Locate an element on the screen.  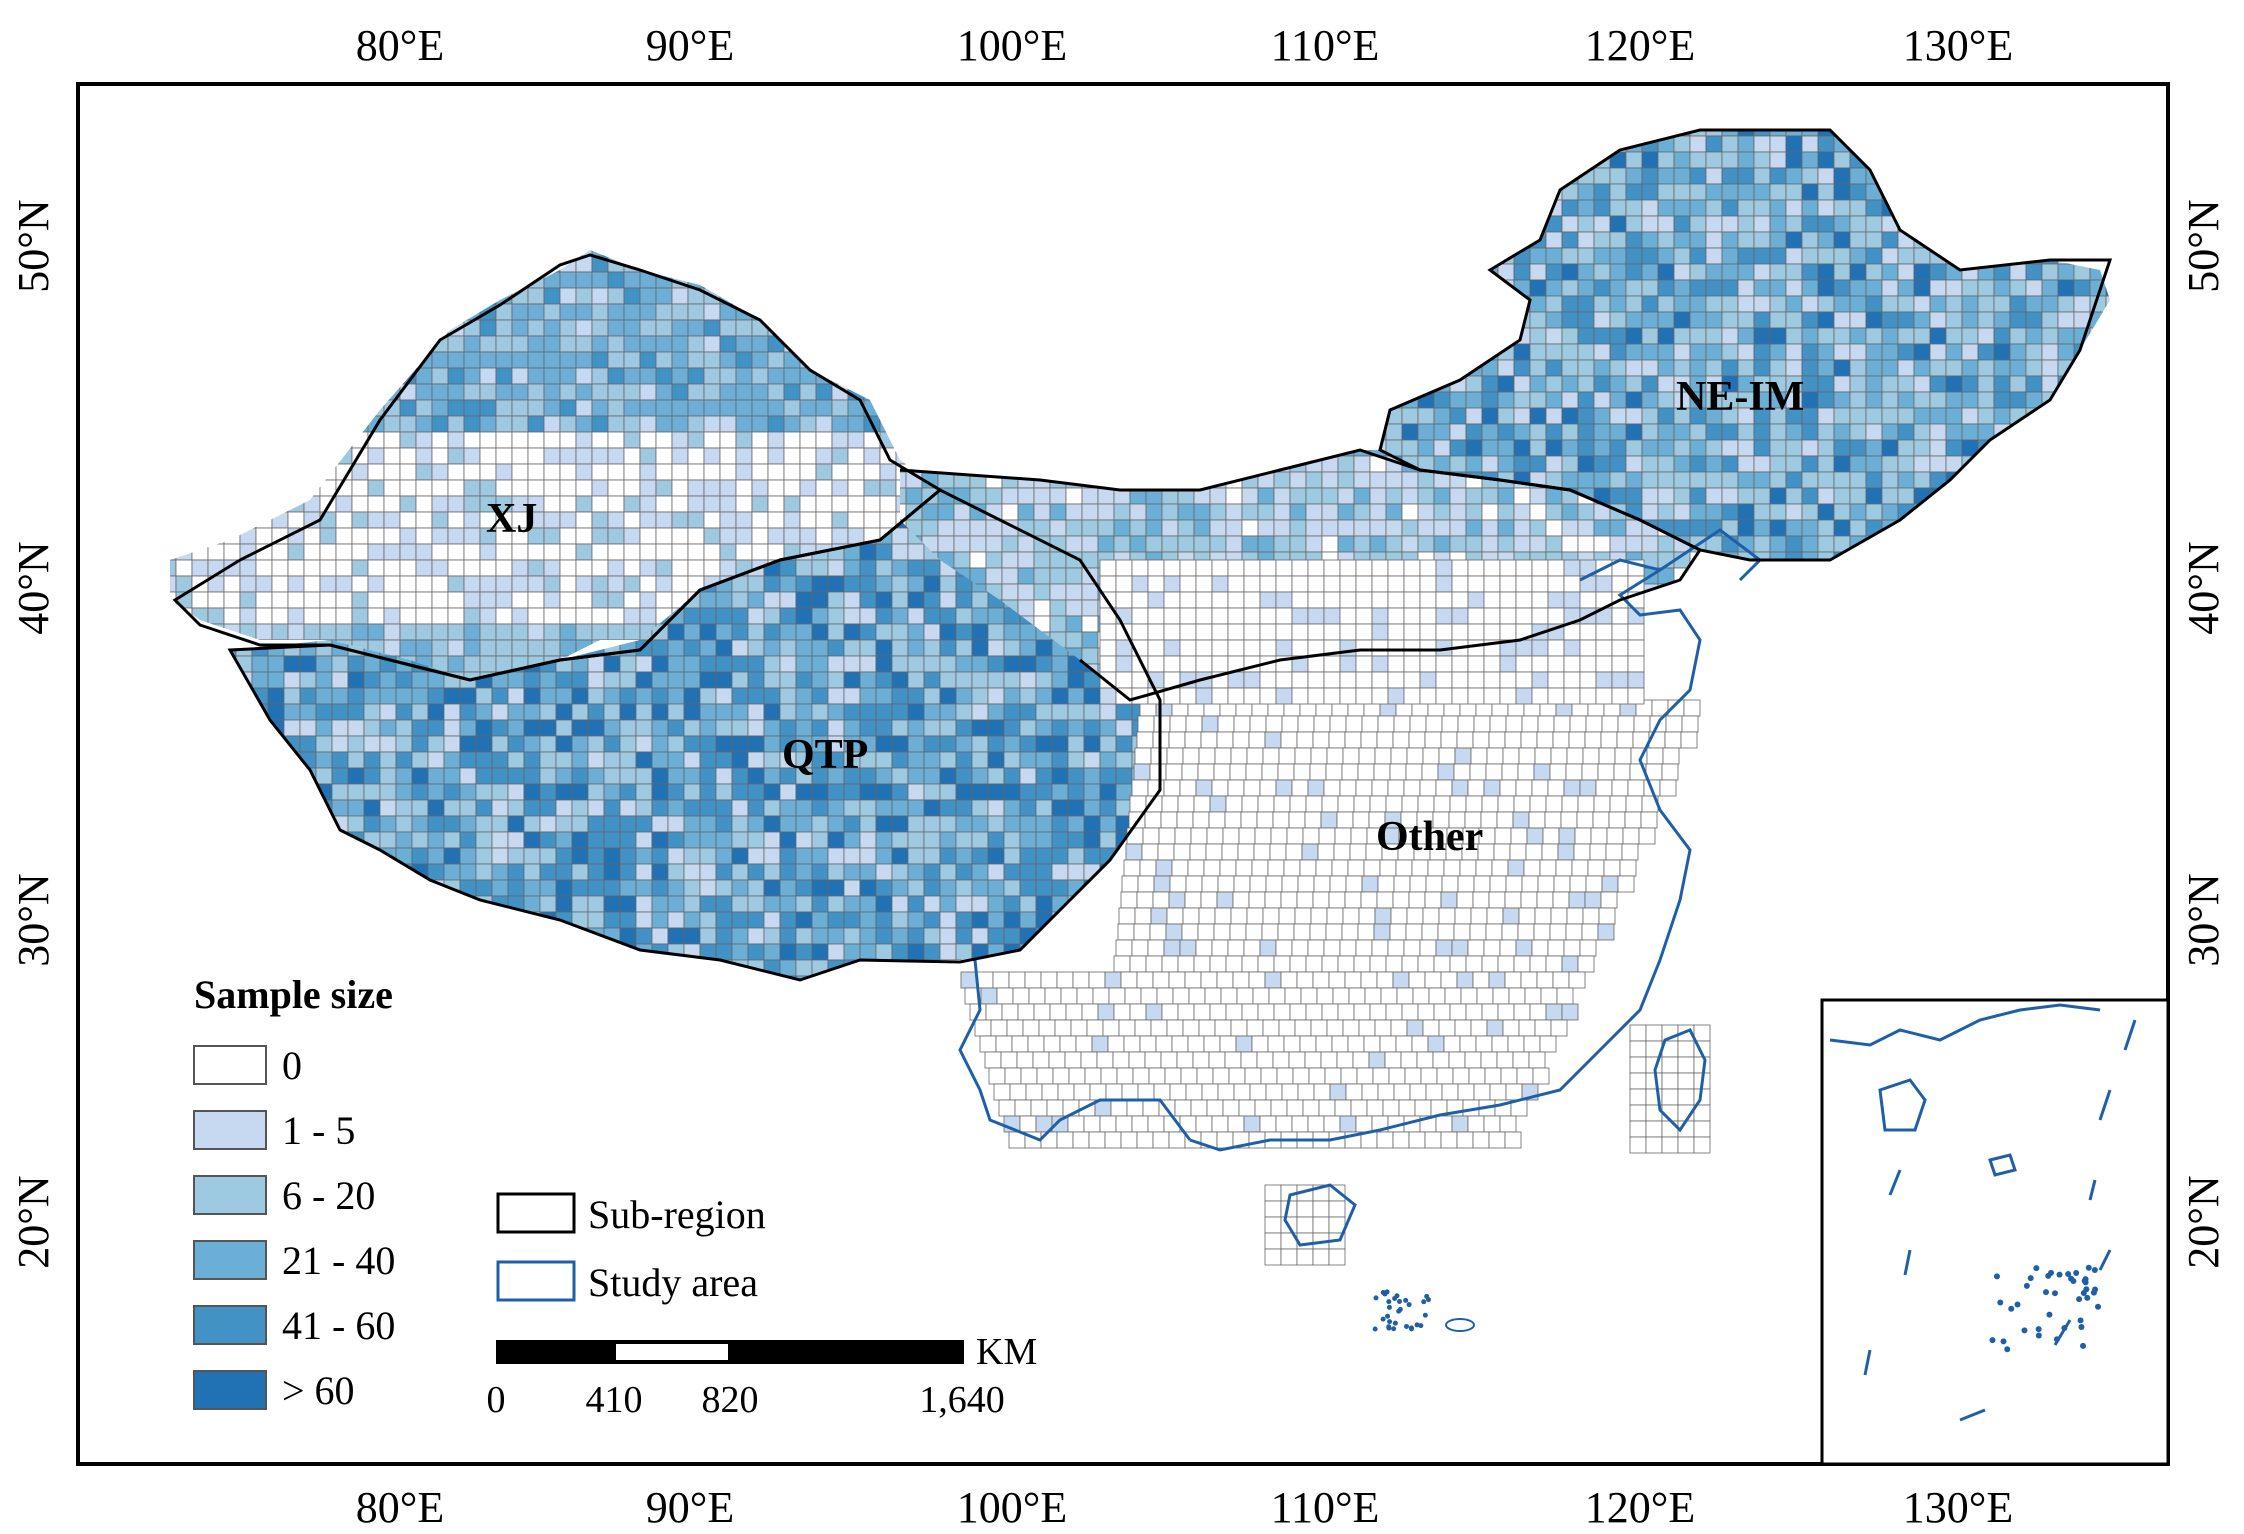
south-china-sea-inset is located at coordinates (1995, 1232).